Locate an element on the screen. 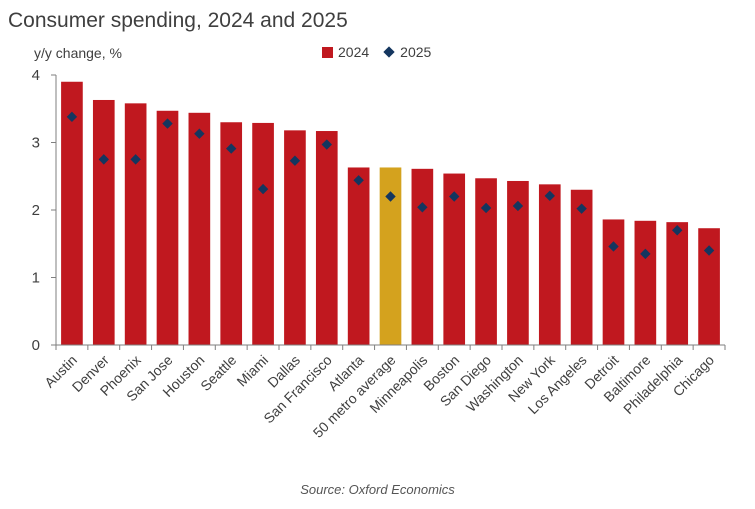 The width and height of the screenshot is (755, 509). y-tick-label: 4 is located at coordinates (36, 75).